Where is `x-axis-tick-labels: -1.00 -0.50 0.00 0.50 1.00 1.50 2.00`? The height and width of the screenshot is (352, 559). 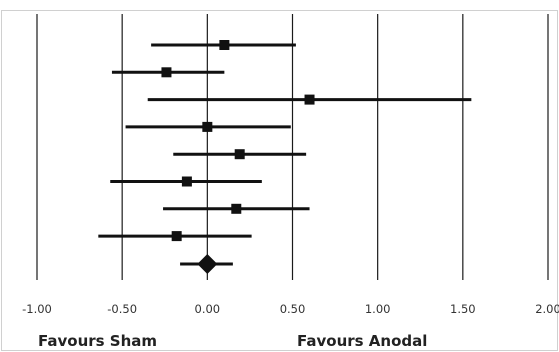 x-axis-tick-labels: -1.00 -0.50 0.00 0.50 1.00 1.50 2.00 is located at coordinates (290, 309).